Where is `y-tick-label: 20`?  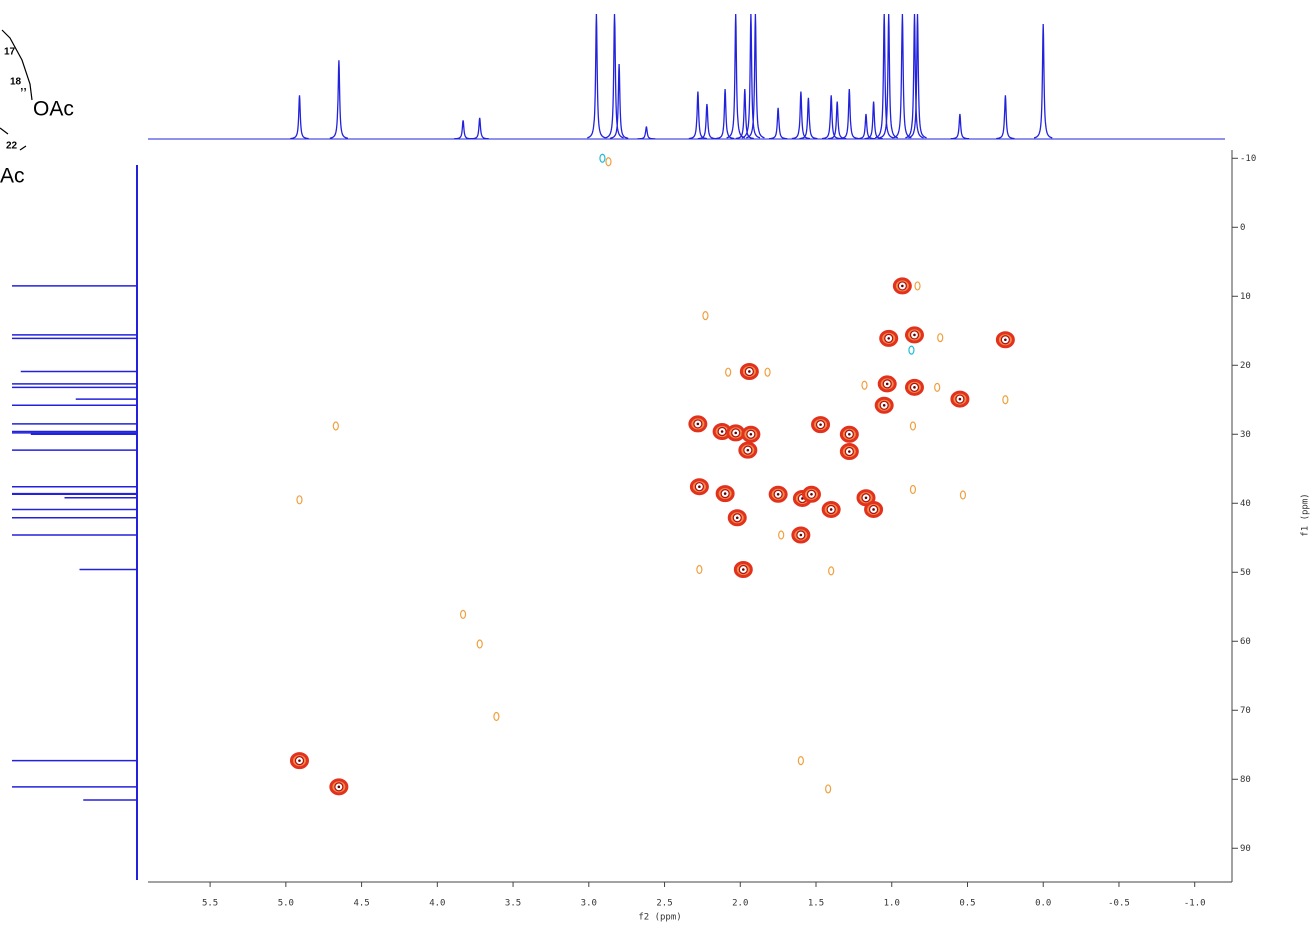 y-tick-label: 20 is located at coordinates (1245, 366).